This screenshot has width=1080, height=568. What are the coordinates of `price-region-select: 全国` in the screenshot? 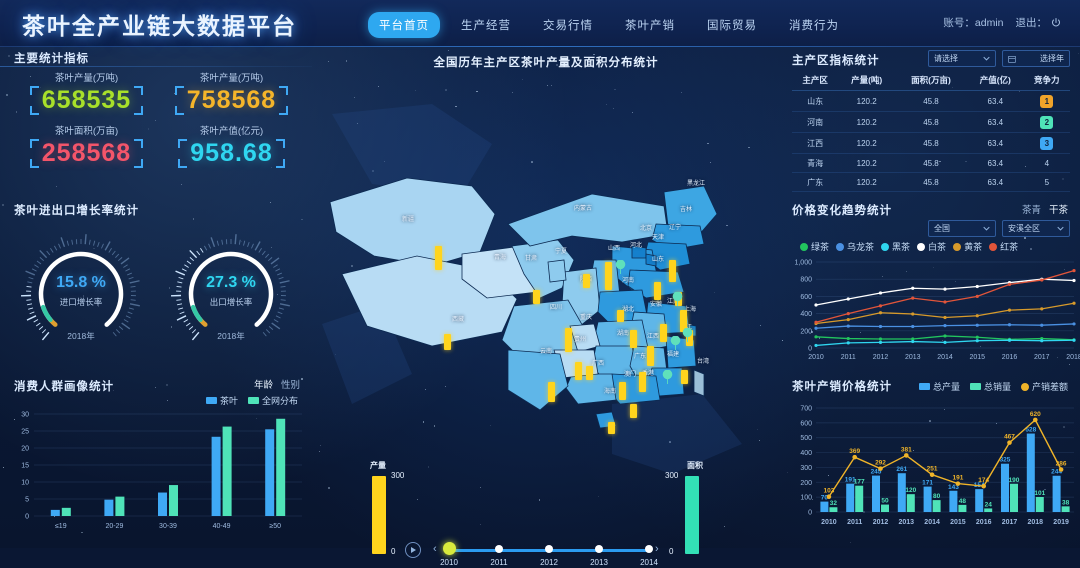 It's located at (962, 228).